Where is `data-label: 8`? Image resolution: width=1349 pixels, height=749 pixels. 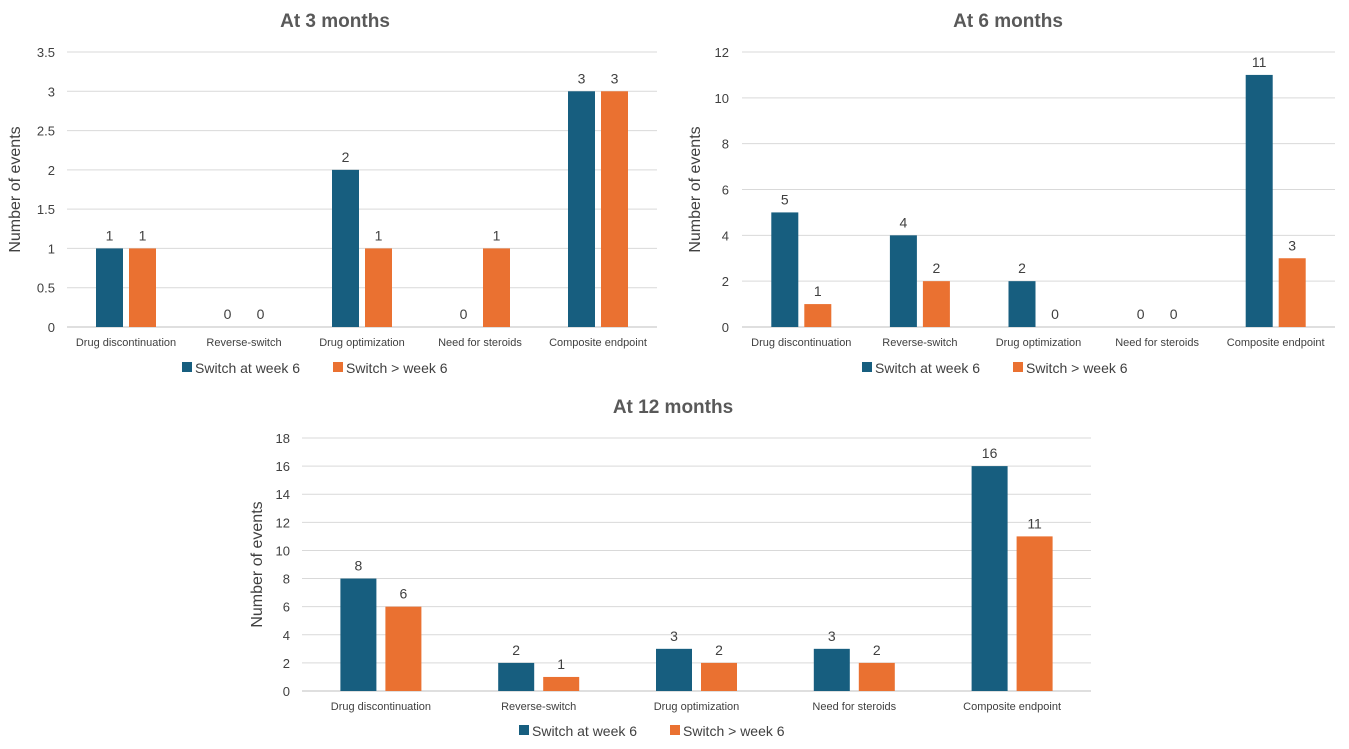 data-label: 8 is located at coordinates (359, 566).